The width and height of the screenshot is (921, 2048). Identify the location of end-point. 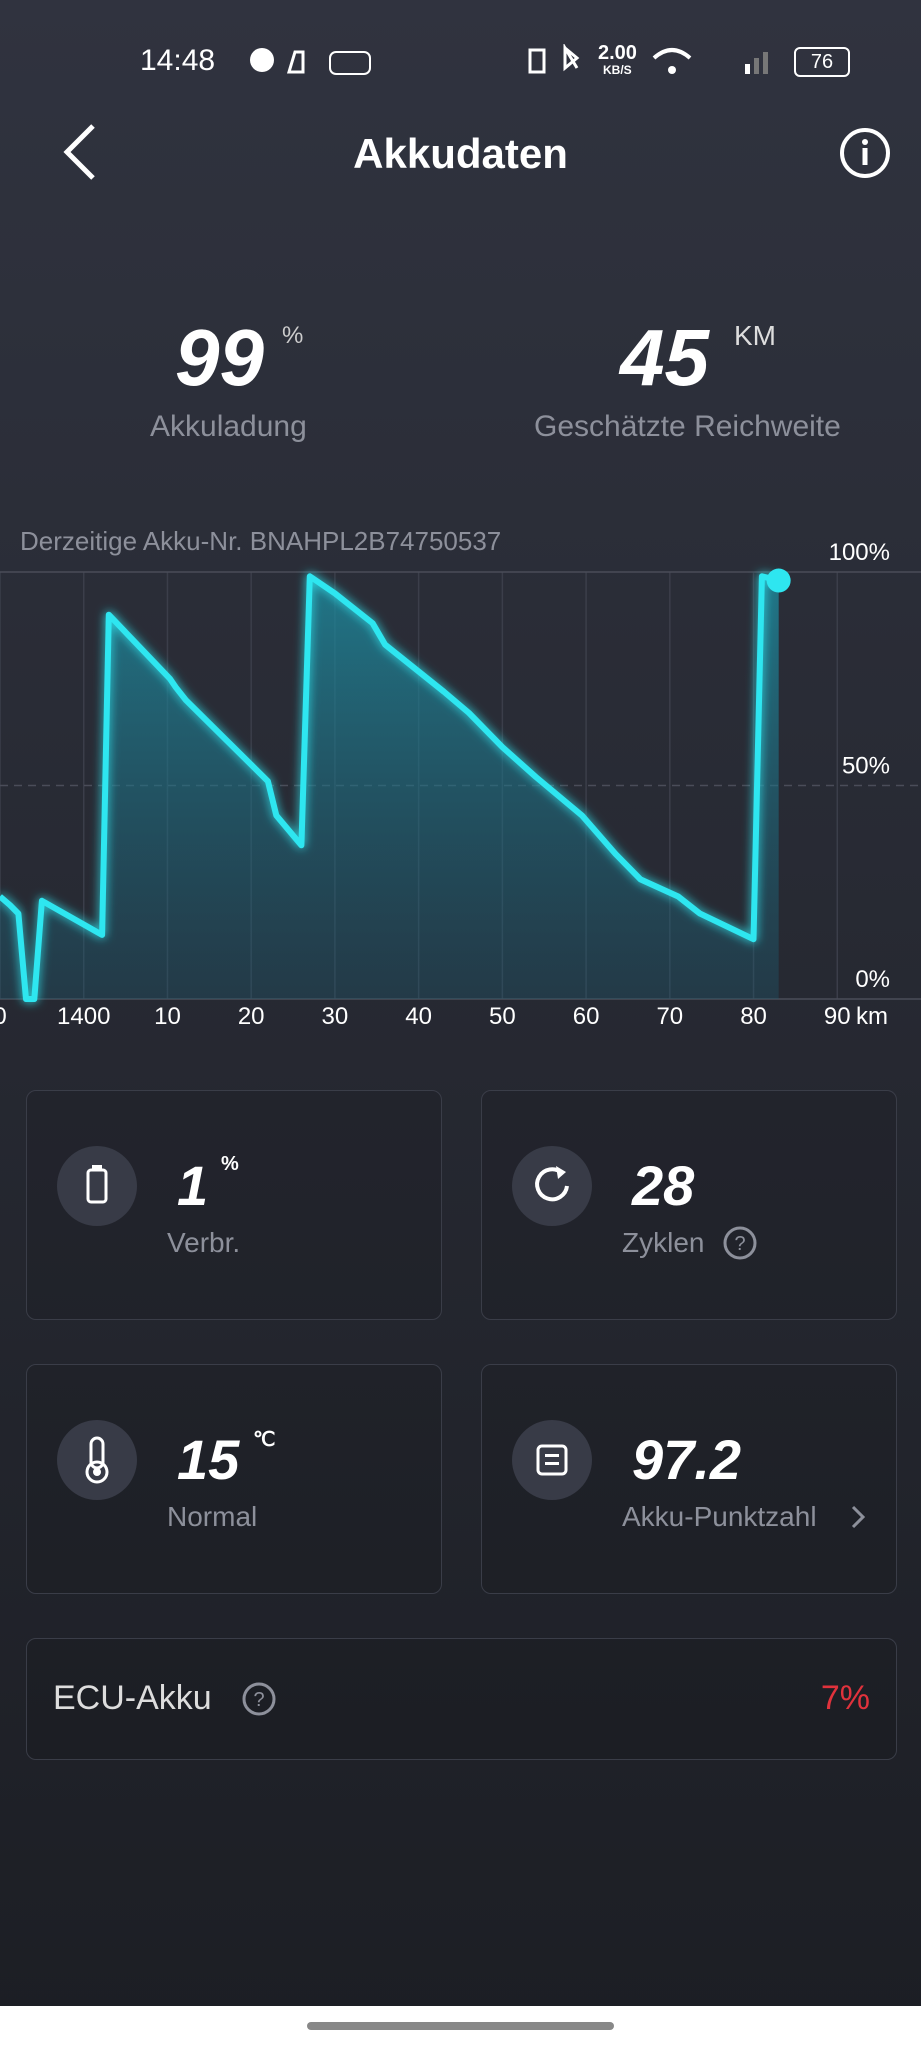
(778, 580).